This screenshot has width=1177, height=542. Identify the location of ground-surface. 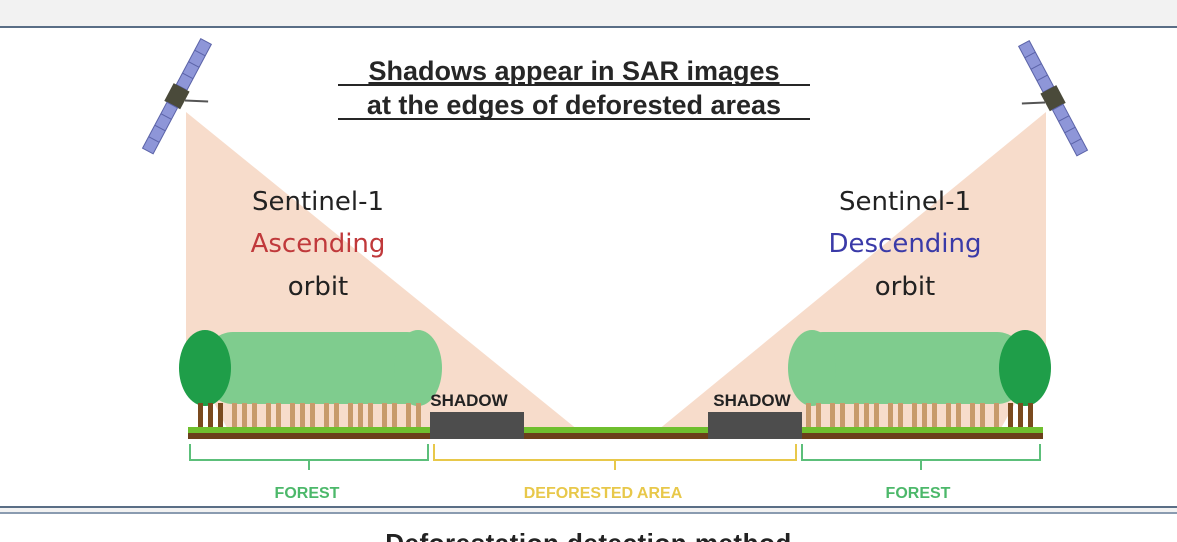
(615, 430).